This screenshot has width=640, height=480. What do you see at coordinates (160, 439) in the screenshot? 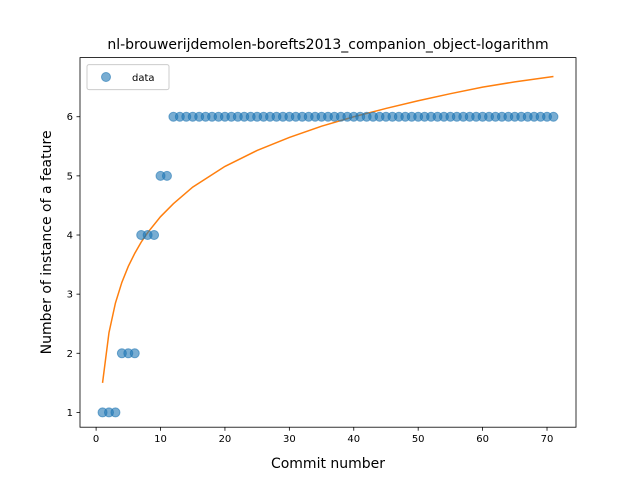
I see `x-tick-label: 10` at bounding box center [160, 439].